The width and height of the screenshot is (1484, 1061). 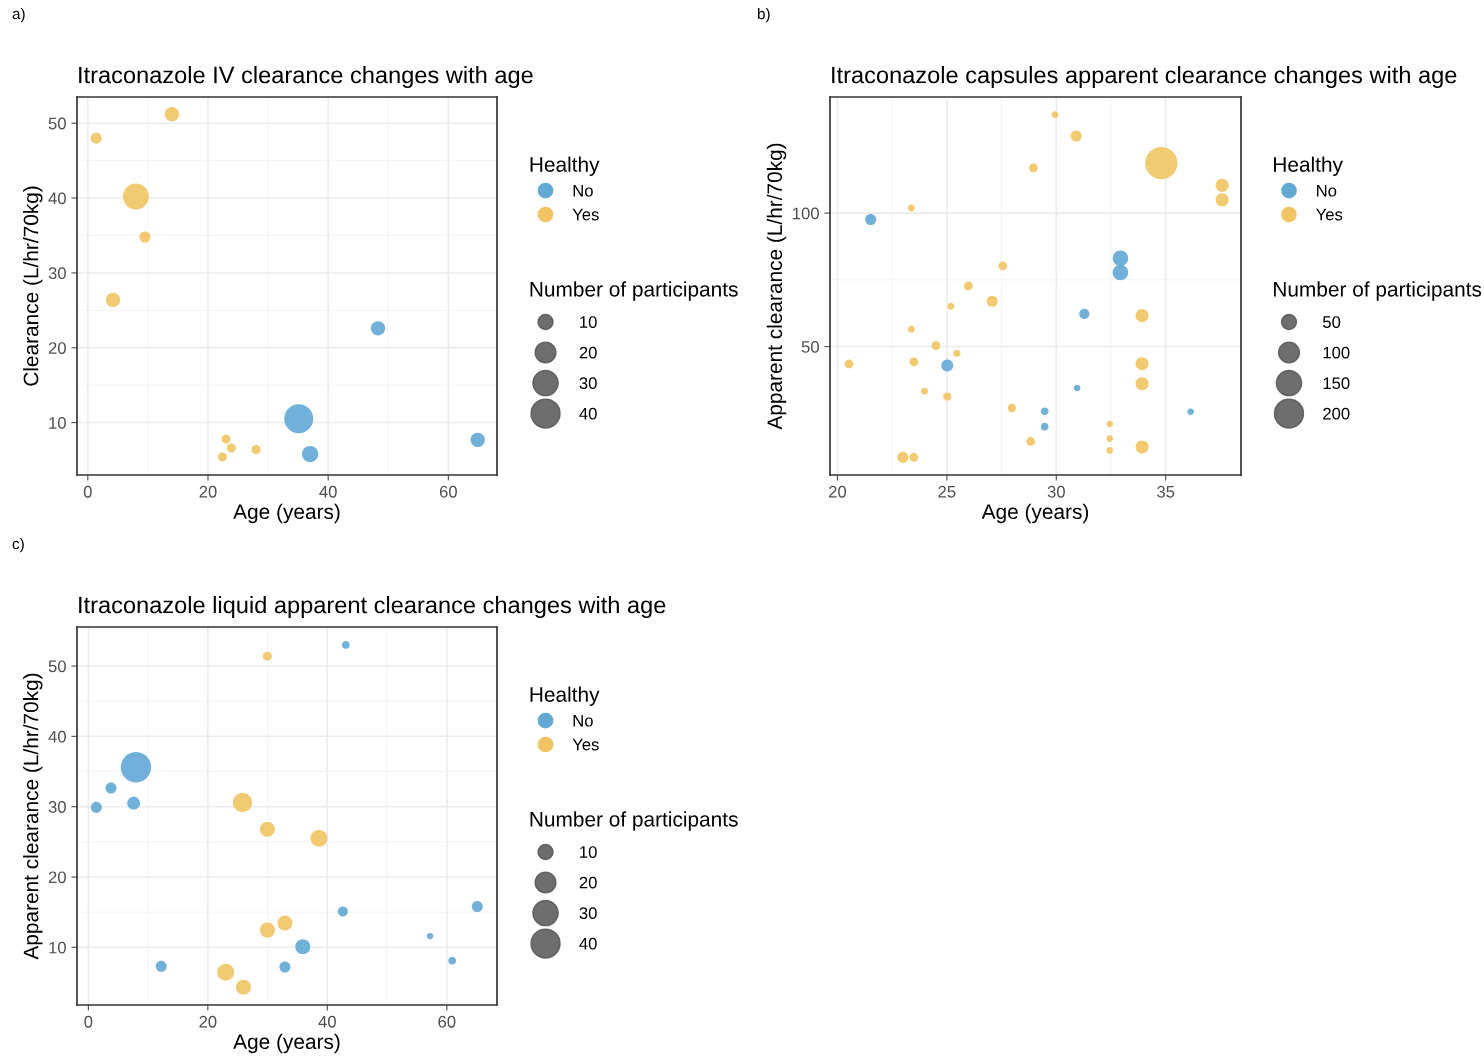 What do you see at coordinates (1331, 322) in the screenshot?
I see `legend-label: 50` at bounding box center [1331, 322].